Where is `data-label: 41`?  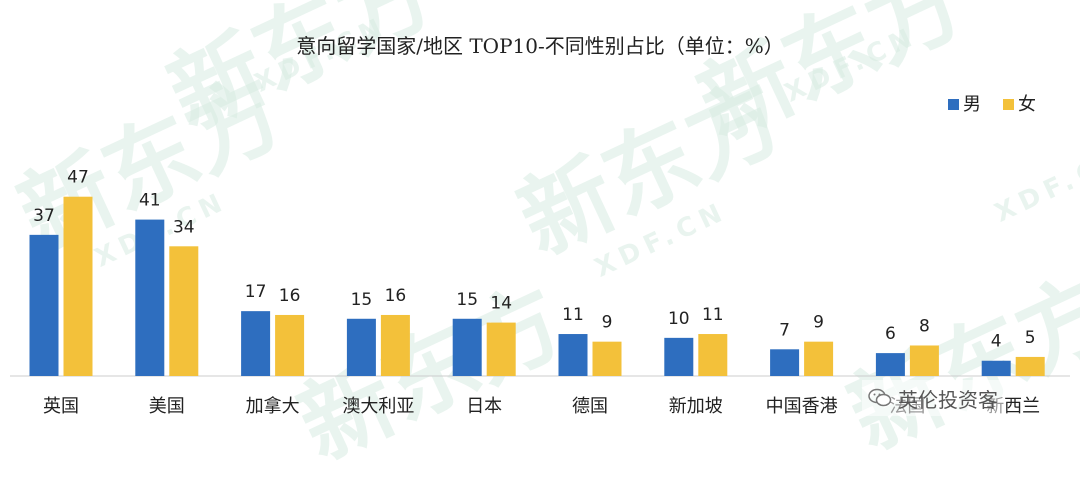 data-label: 41 is located at coordinates (150, 201).